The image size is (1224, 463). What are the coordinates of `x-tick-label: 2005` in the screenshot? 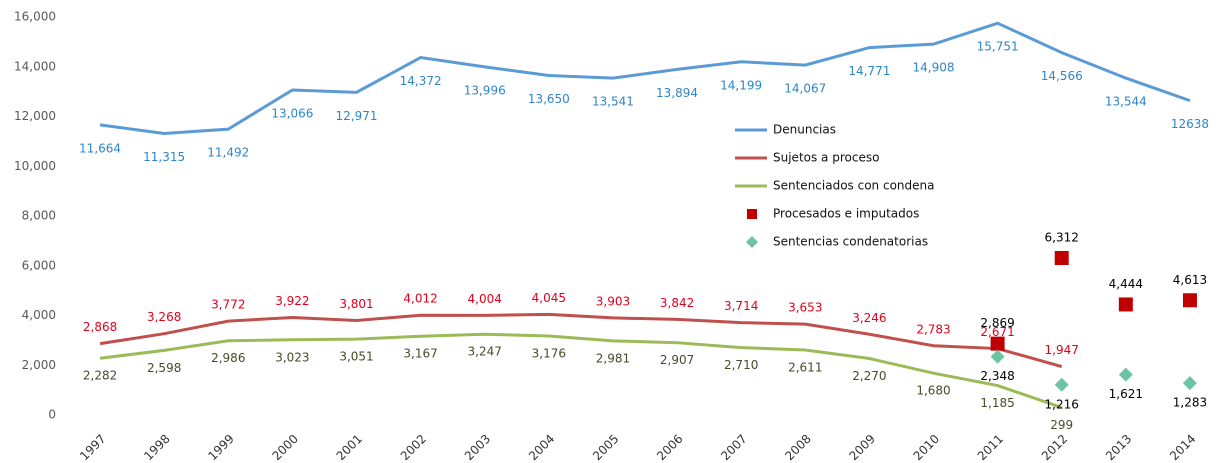 It's located at (605, 447).